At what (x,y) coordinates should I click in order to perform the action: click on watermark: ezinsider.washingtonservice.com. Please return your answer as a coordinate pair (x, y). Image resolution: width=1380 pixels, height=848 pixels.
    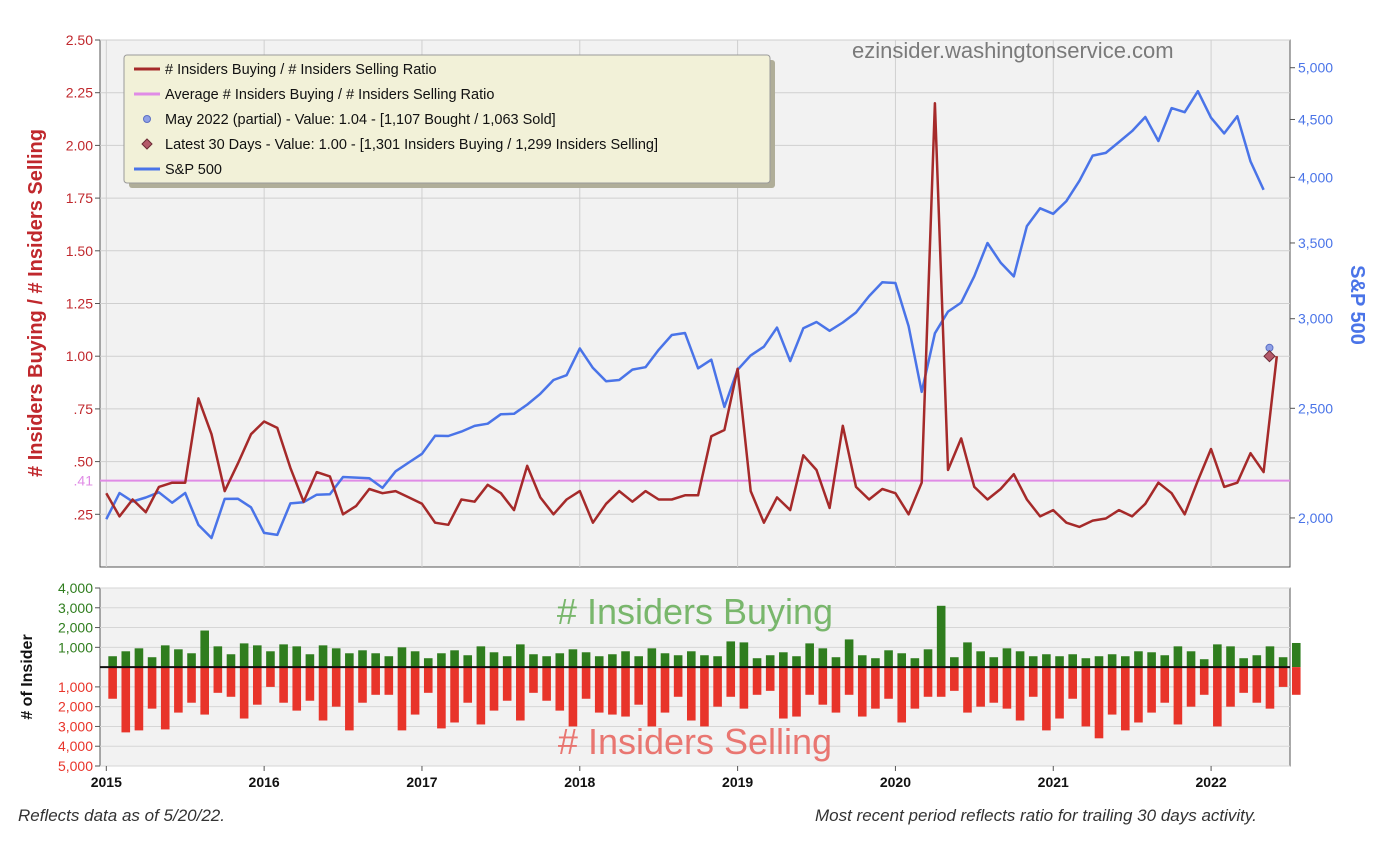
    Looking at the image, I should click on (1013, 50).